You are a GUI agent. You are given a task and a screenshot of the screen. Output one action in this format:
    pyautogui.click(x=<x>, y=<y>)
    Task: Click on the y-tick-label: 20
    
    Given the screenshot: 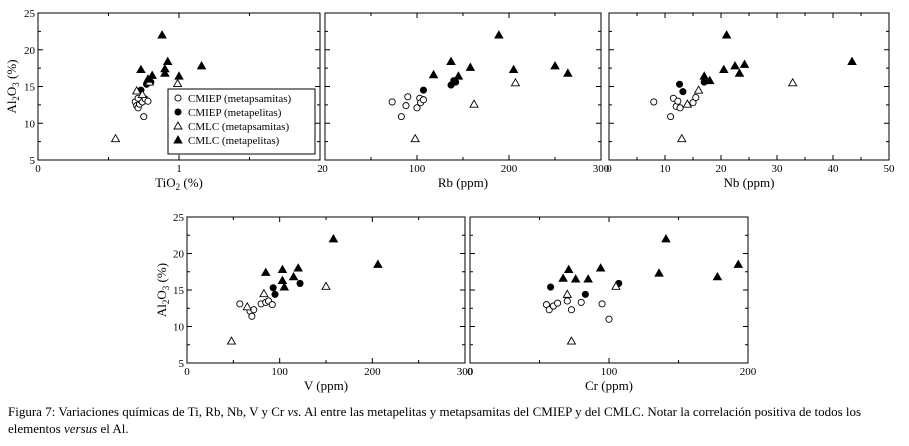 What is the action you would take?
    pyautogui.click(x=179, y=255)
    